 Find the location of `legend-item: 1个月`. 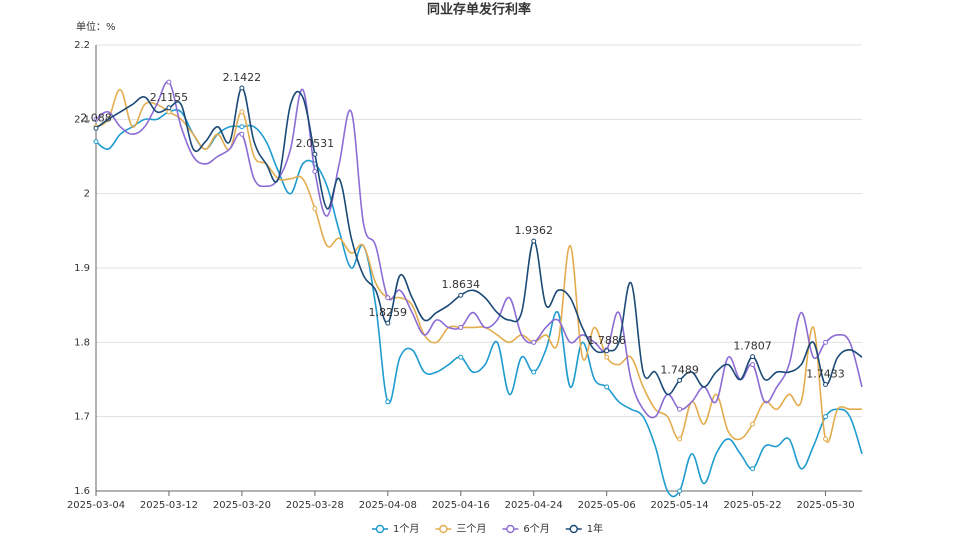

legend-item: 1个月 is located at coordinates (395, 529).